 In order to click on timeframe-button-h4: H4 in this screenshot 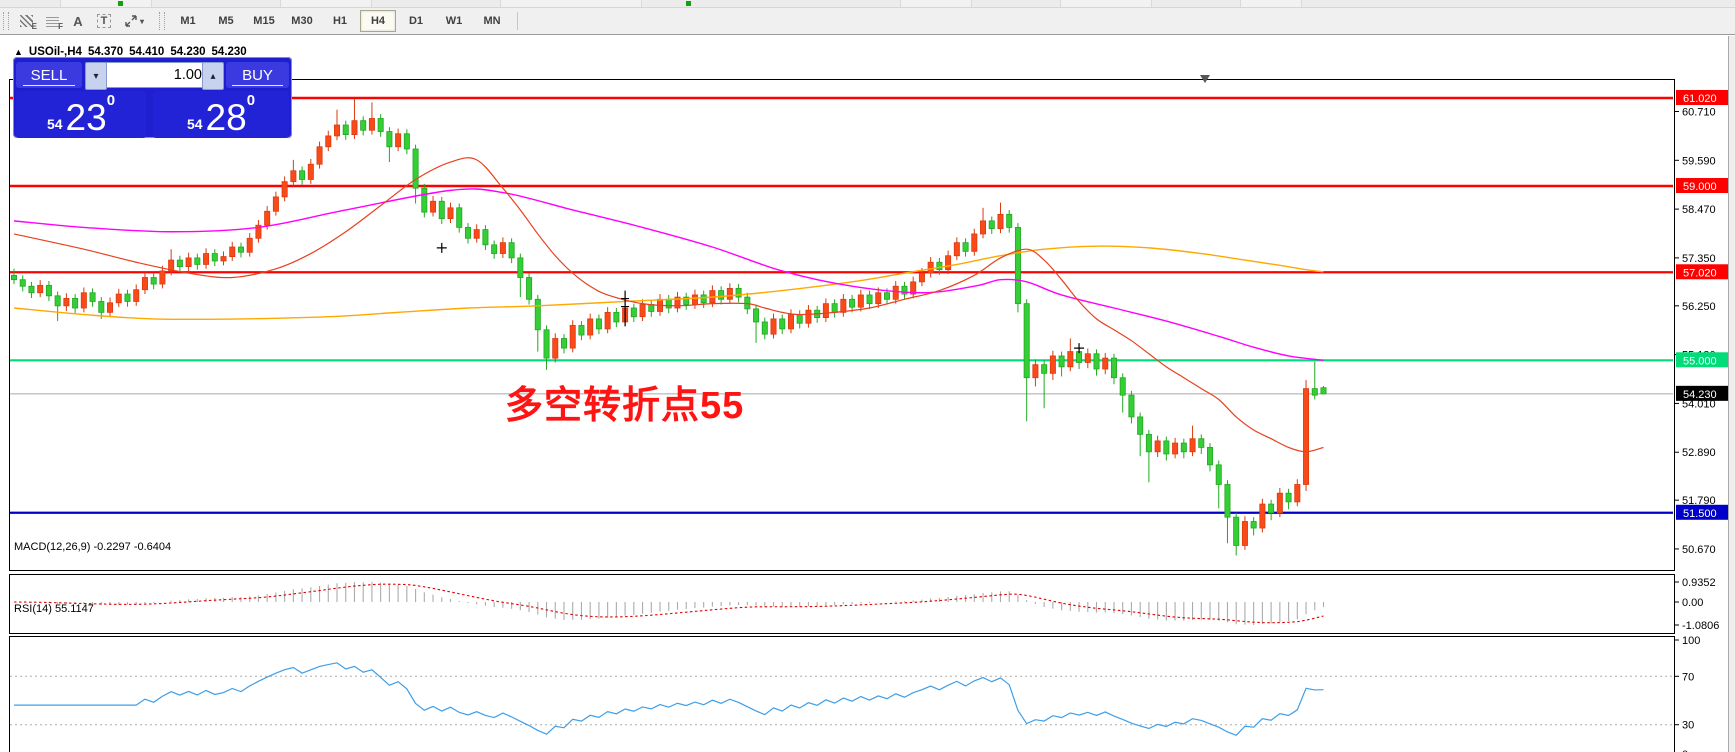, I will do `click(378, 21)`.